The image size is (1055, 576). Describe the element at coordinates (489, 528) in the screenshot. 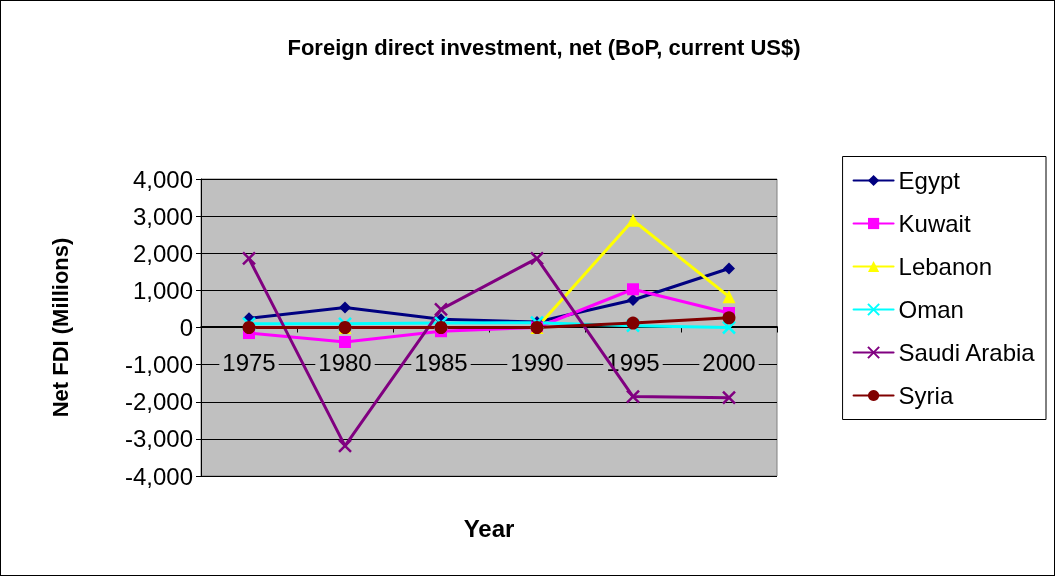

I see `x-axis-title: Year` at that location.